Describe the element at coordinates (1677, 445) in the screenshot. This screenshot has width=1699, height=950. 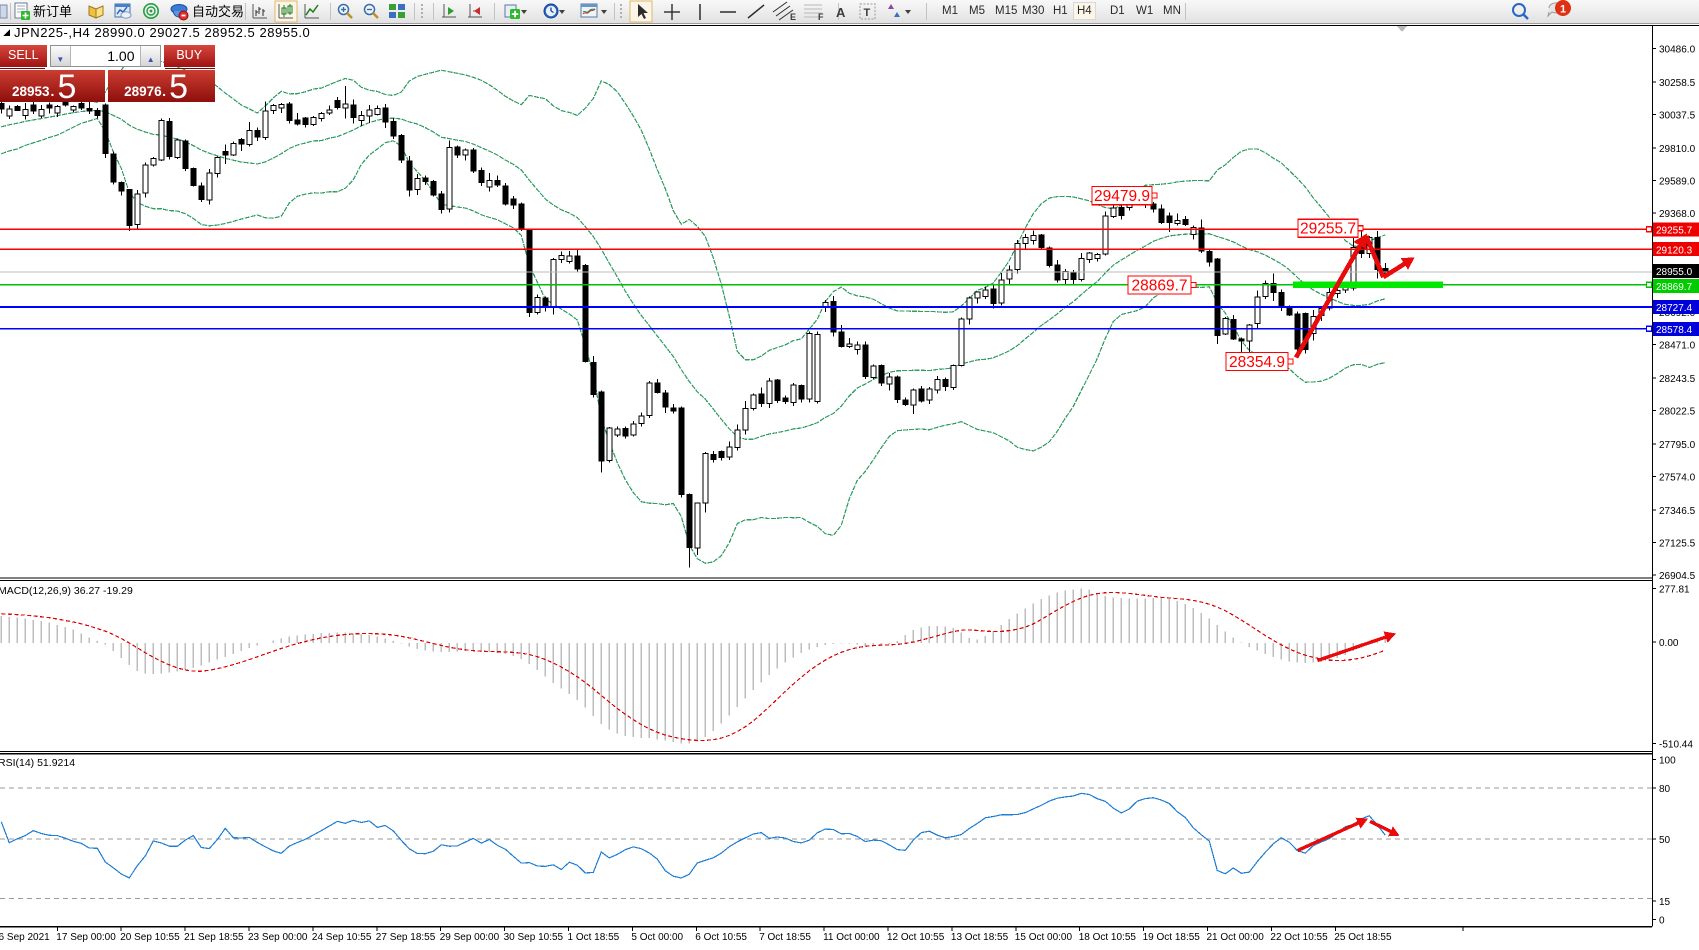
I see `svg-text: 27795.0` at that location.